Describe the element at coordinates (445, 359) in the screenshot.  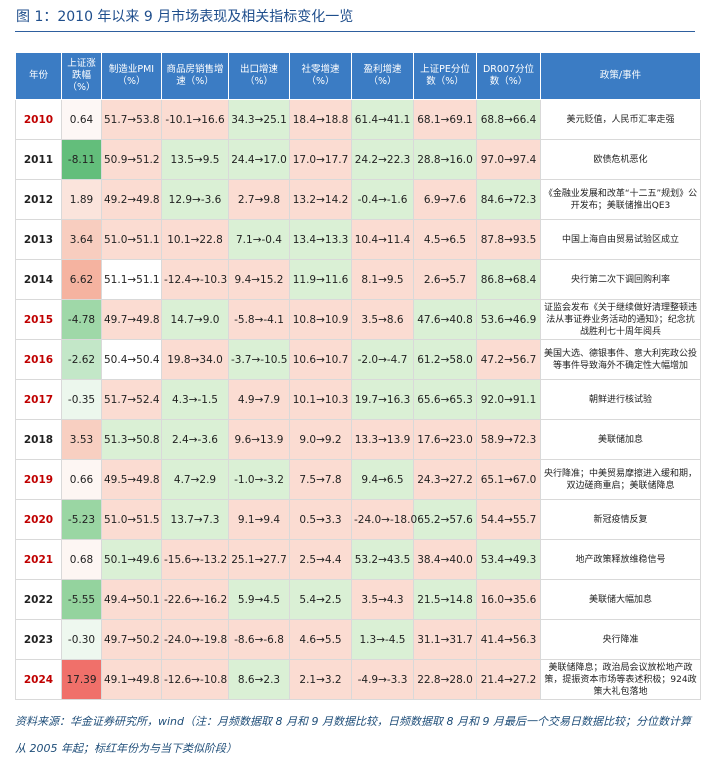
I see `value-cell: 61.2→58.0` at that location.